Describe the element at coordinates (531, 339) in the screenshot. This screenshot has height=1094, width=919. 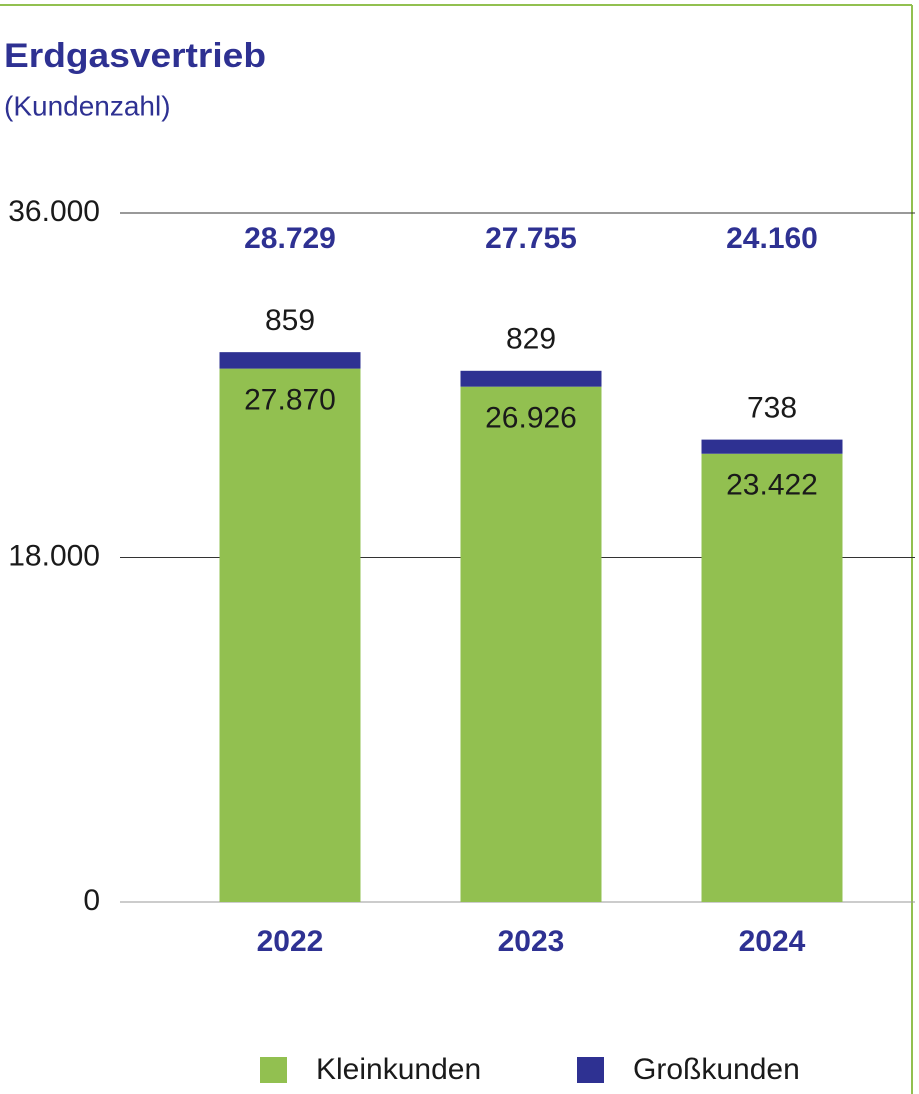
I see `value-label: 829` at that location.